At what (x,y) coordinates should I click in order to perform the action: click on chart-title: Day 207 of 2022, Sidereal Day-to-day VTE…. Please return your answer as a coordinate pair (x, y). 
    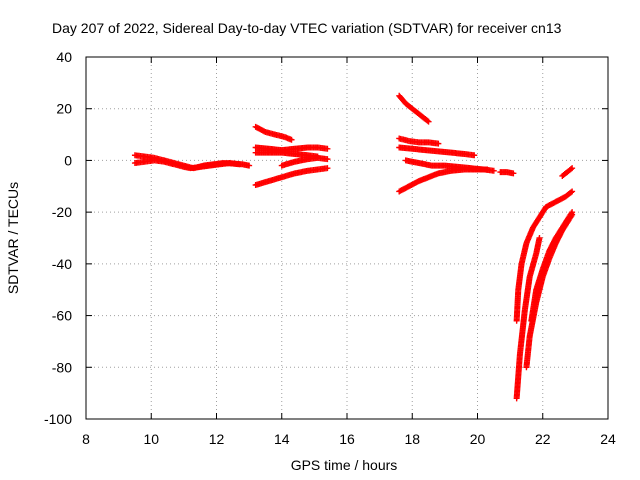
    Looking at the image, I should click on (307, 28).